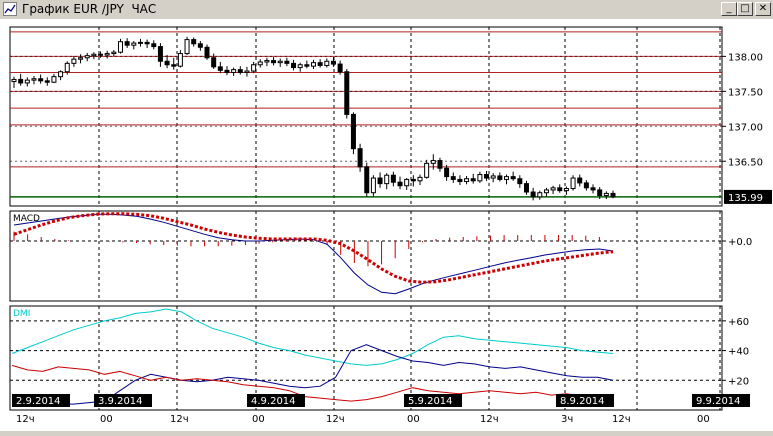 The height and width of the screenshot is (436, 773). Describe the element at coordinates (729, 9) in the screenshot. I see `minimize-button: _` at that location.